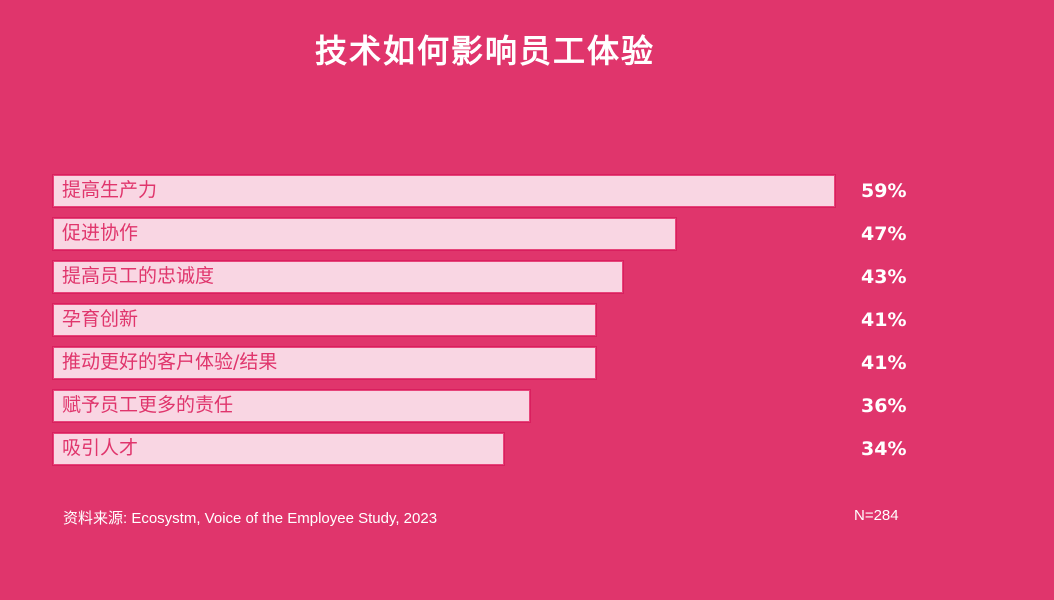  Describe the element at coordinates (884, 449) in the screenshot. I see `bar-value: 34%` at that location.